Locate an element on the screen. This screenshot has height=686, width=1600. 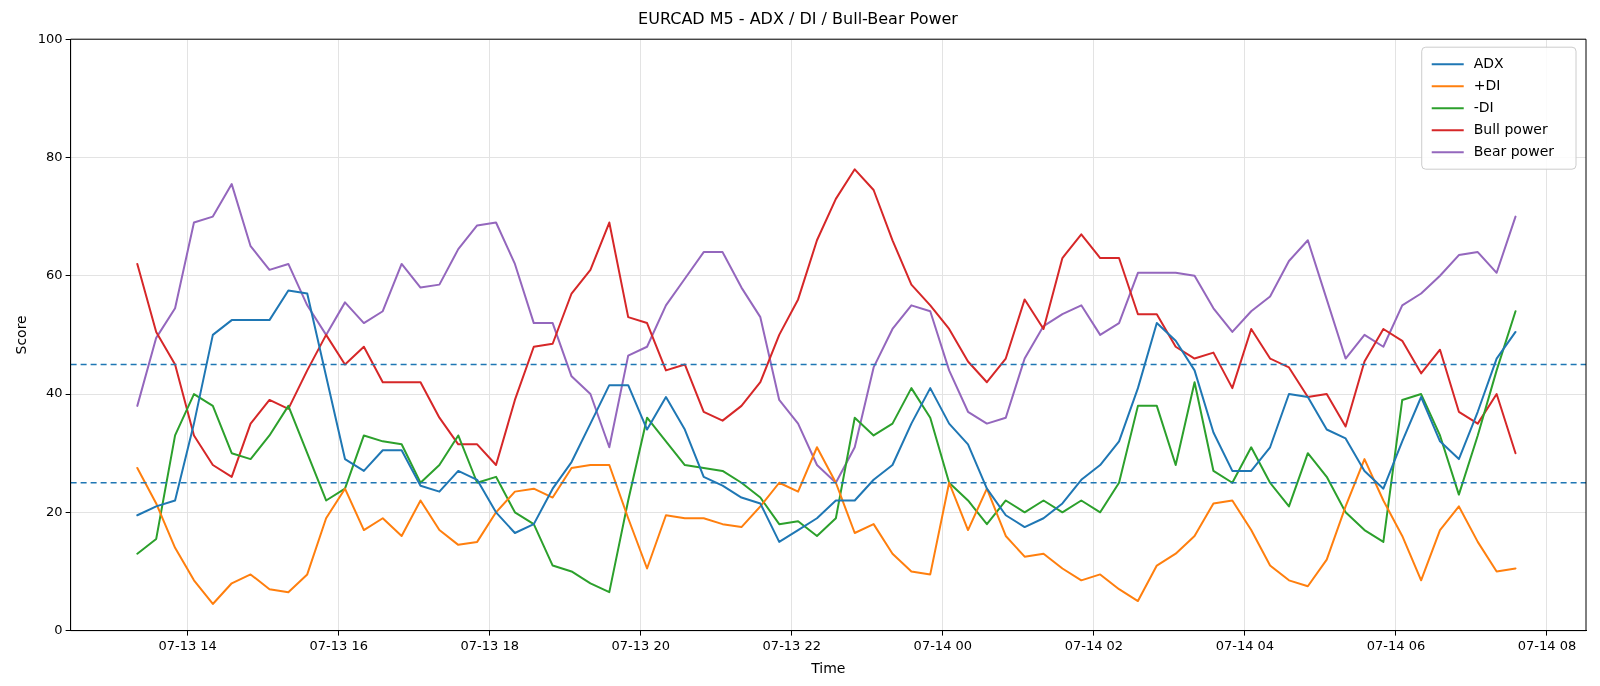
y-tick-label: 40 is located at coordinates (54, 393).